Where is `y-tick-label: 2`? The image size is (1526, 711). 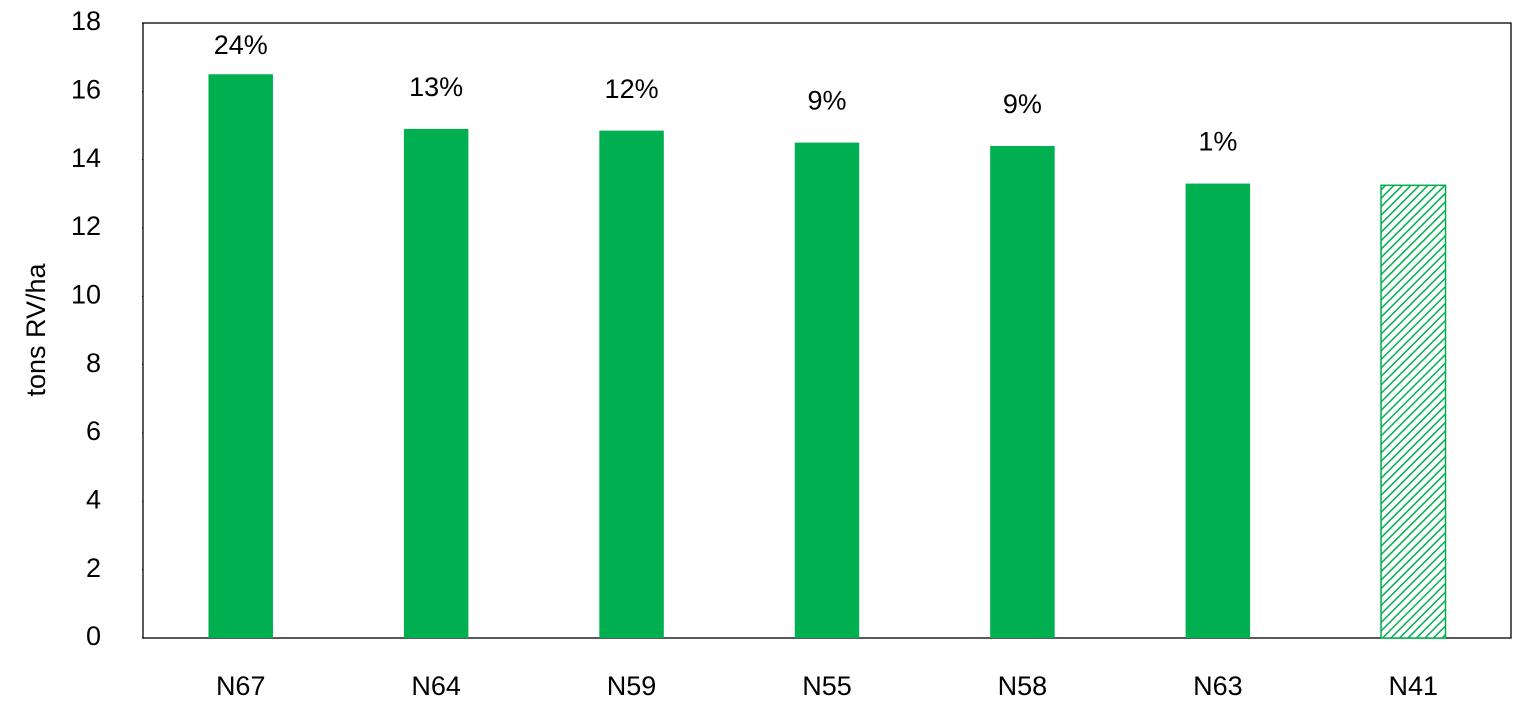 y-tick-label: 2 is located at coordinates (93, 568).